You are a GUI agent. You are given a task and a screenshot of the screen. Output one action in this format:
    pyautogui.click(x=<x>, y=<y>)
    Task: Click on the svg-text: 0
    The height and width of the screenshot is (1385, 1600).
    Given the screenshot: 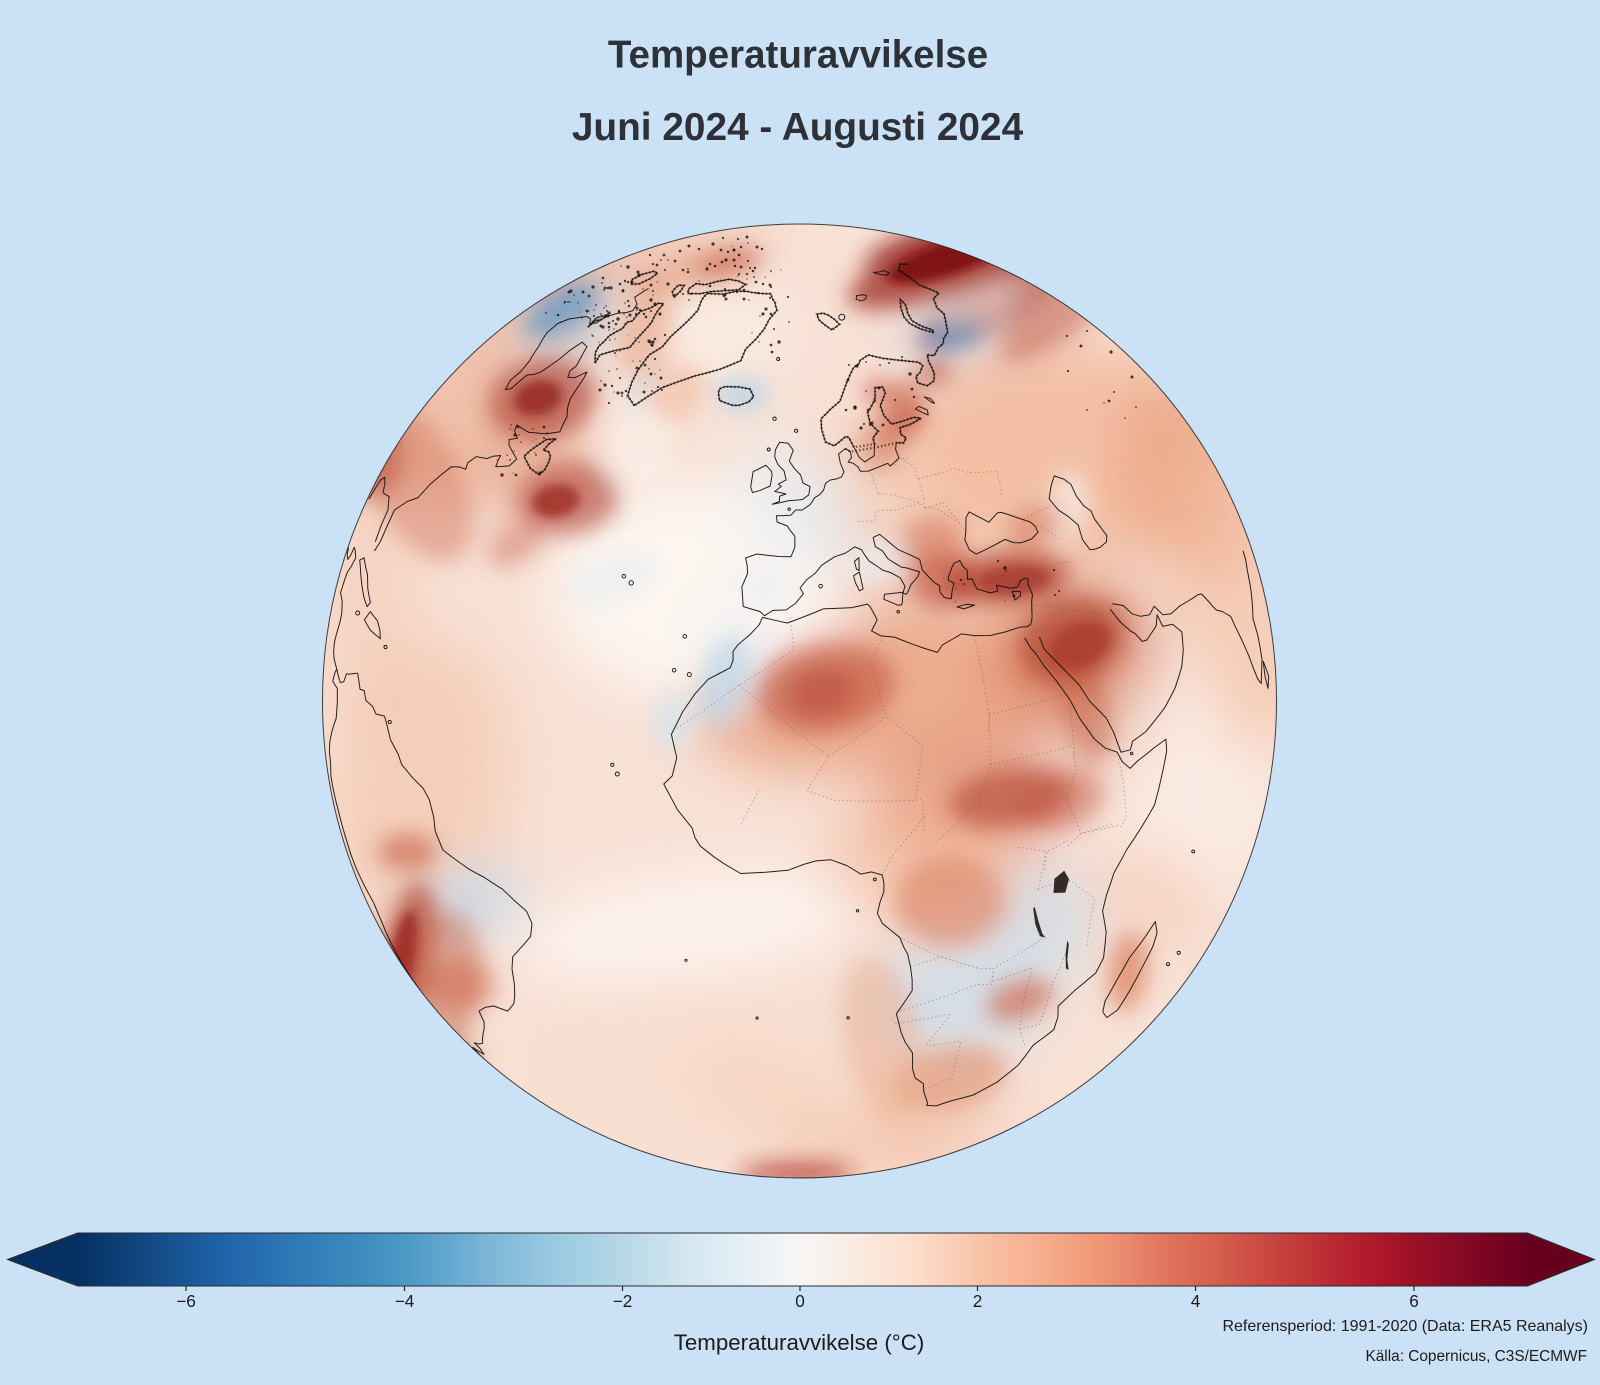 What is the action you would take?
    pyautogui.click(x=800, y=1301)
    